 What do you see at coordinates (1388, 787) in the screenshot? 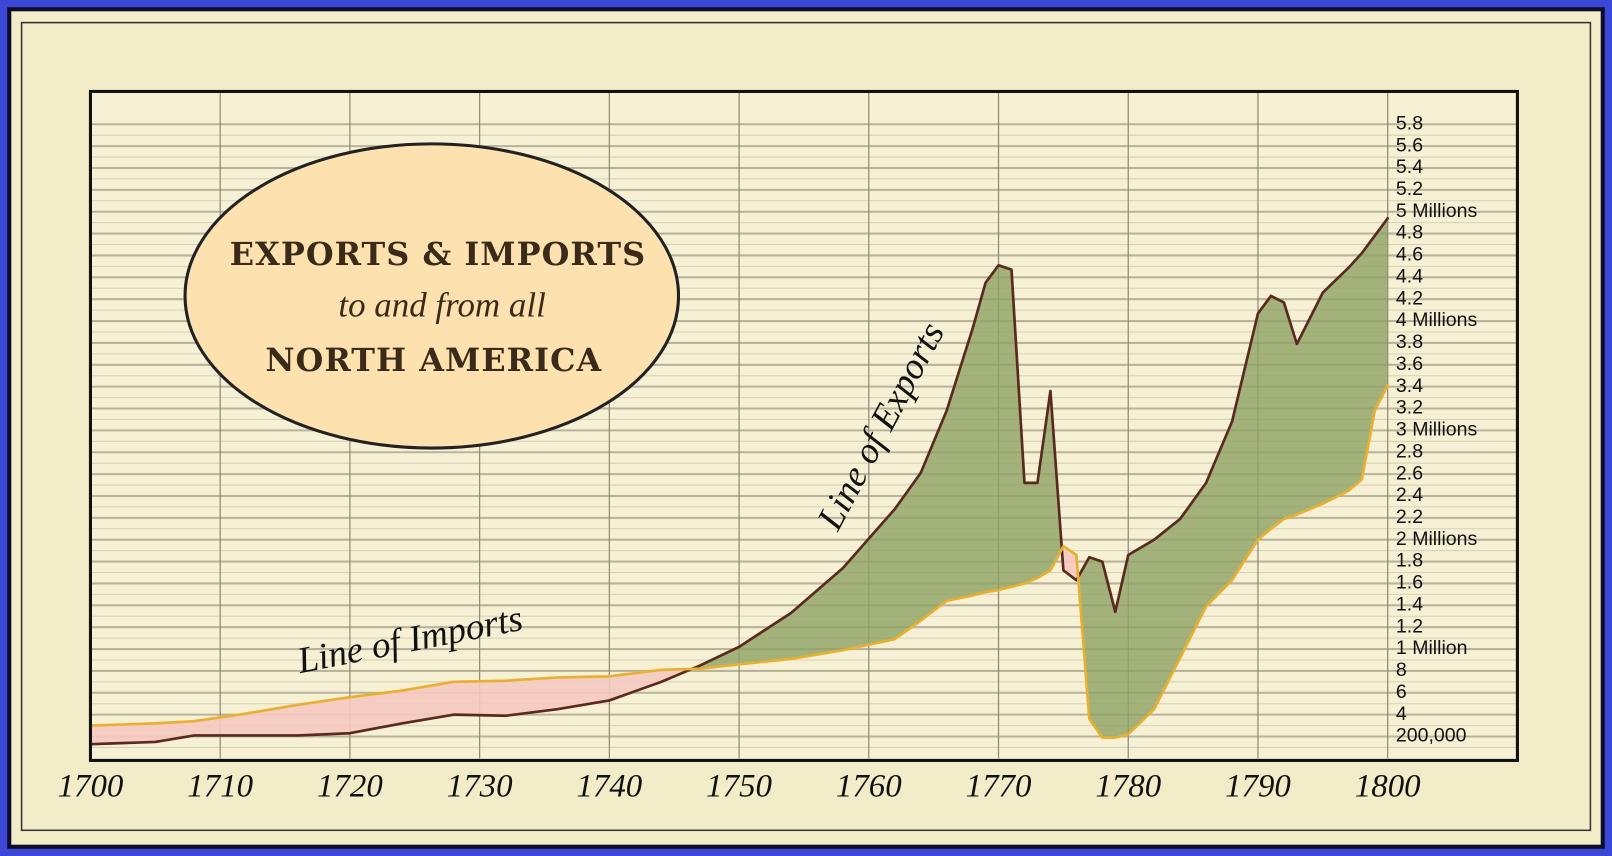
I see `x-tick-label: 1800` at bounding box center [1388, 787].